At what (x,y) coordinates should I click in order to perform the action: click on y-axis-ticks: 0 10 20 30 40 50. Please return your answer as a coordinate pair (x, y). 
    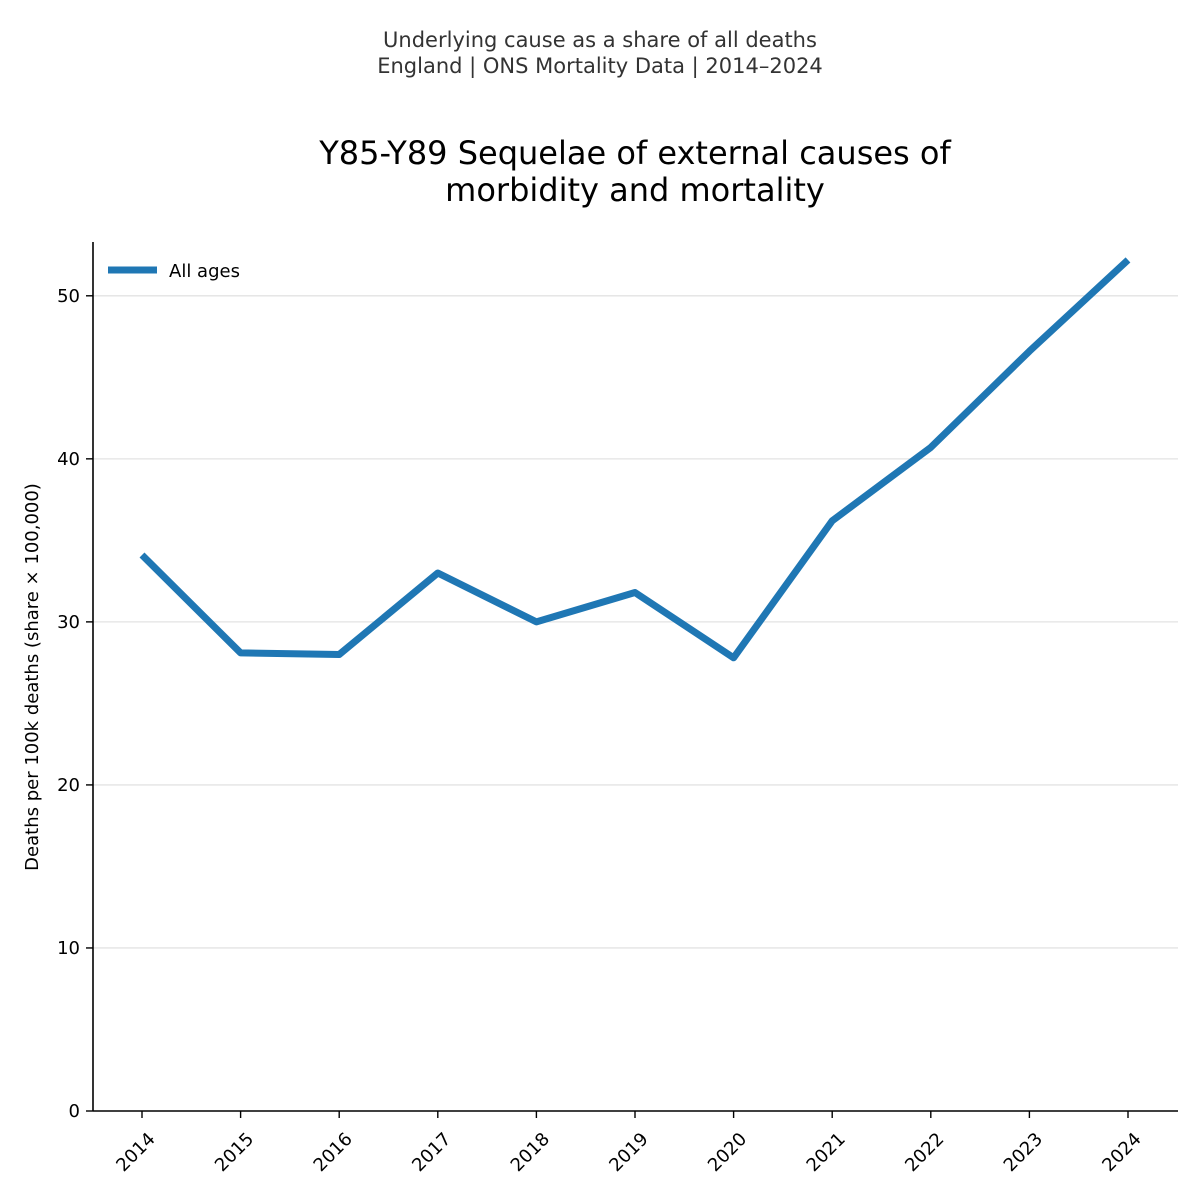
    Looking at the image, I should click on (75, 704).